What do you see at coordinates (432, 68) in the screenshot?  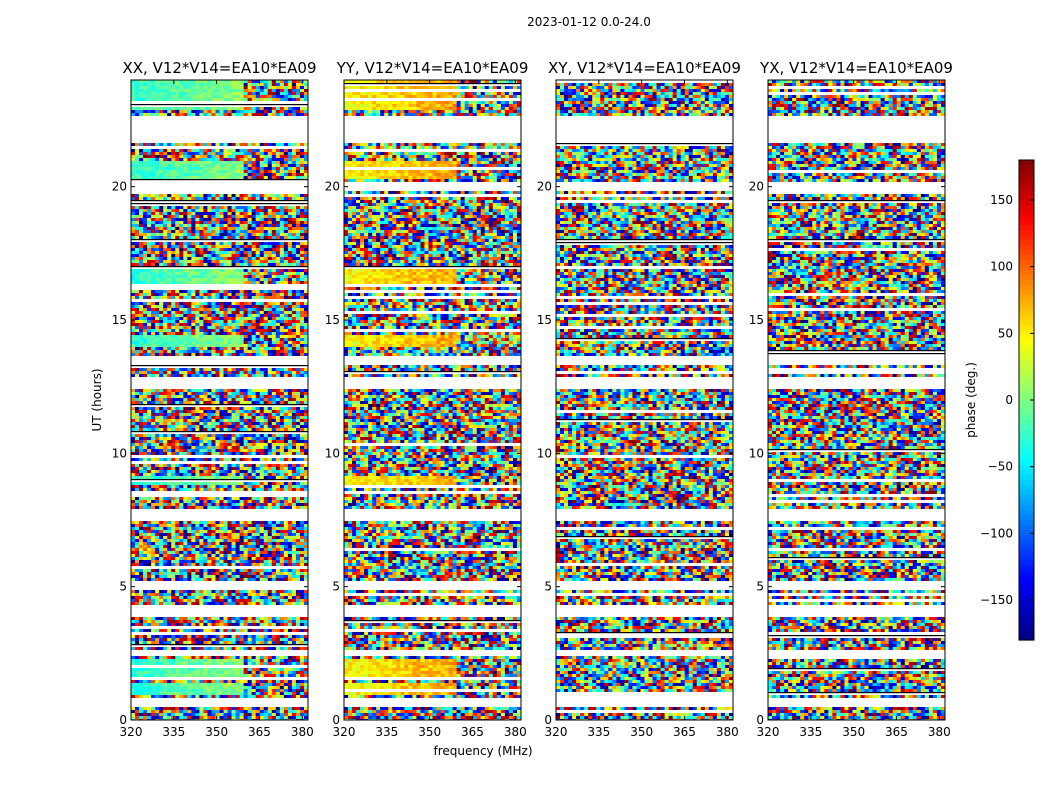 I see `panel-title-yy: YY, V12*V14=EA10*EA09` at bounding box center [432, 68].